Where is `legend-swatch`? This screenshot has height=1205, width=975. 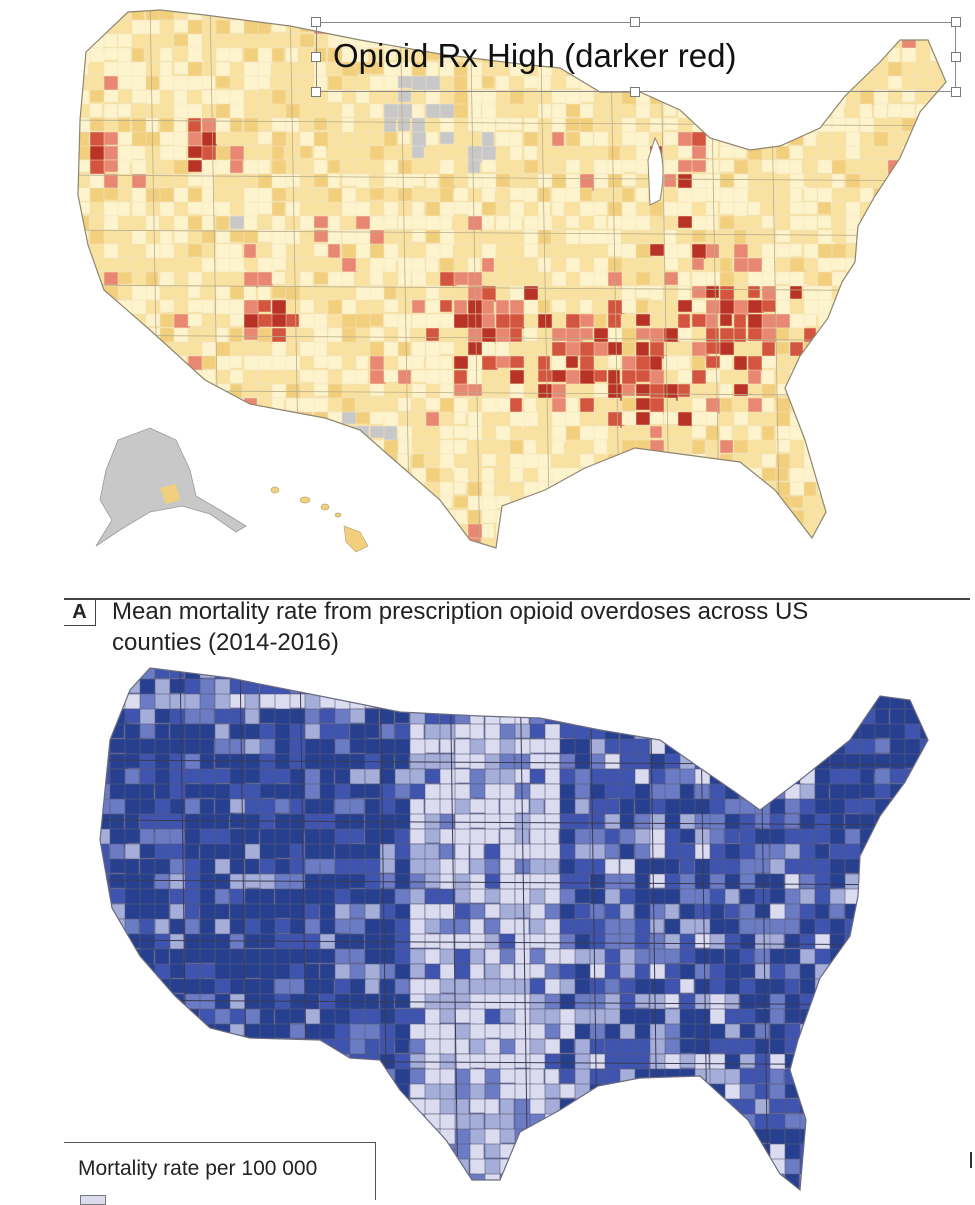 legend-swatch is located at coordinates (93, 1200).